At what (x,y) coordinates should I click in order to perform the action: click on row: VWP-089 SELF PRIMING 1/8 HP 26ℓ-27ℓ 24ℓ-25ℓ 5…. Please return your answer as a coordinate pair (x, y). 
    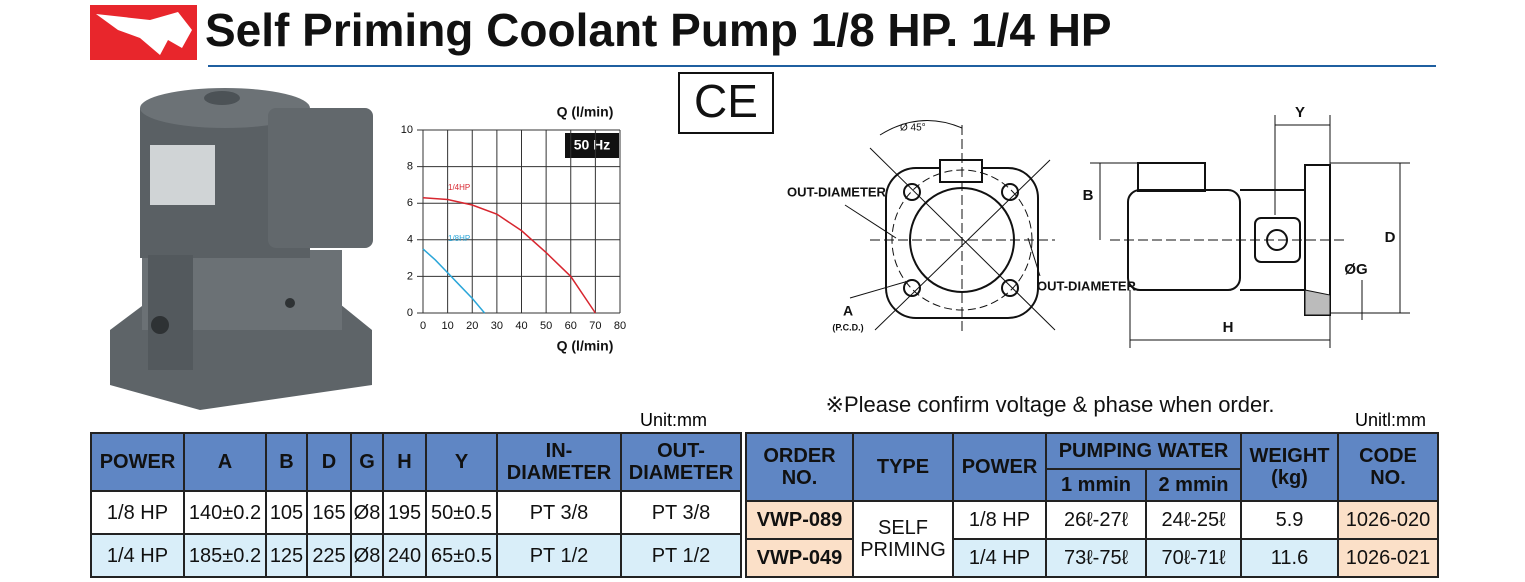
    Looking at the image, I should click on (1092, 539).